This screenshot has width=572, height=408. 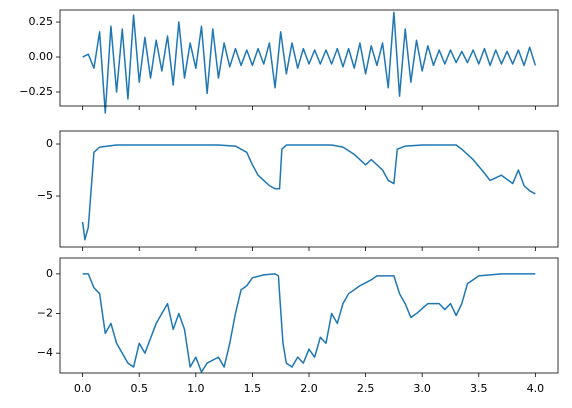 What do you see at coordinates (196, 388) in the screenshot?
I see `x-tick-label: 1.0` at bounding box center [196, 388].